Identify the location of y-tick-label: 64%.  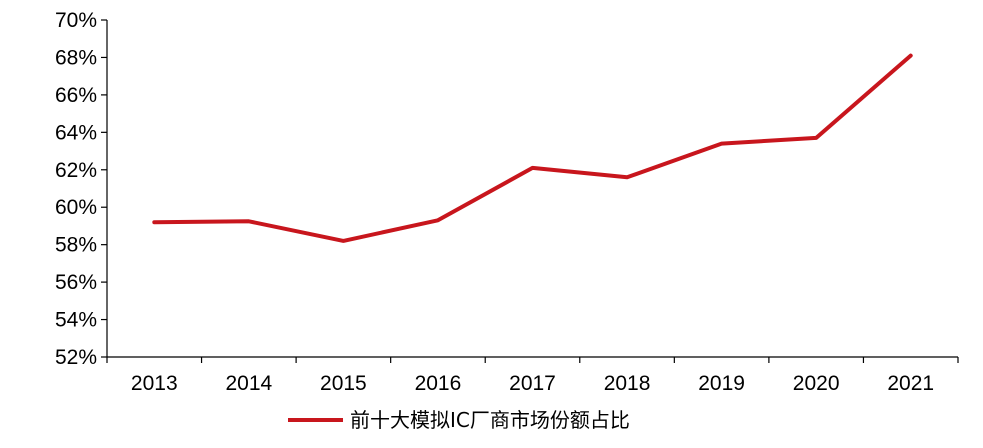
(76, 132).